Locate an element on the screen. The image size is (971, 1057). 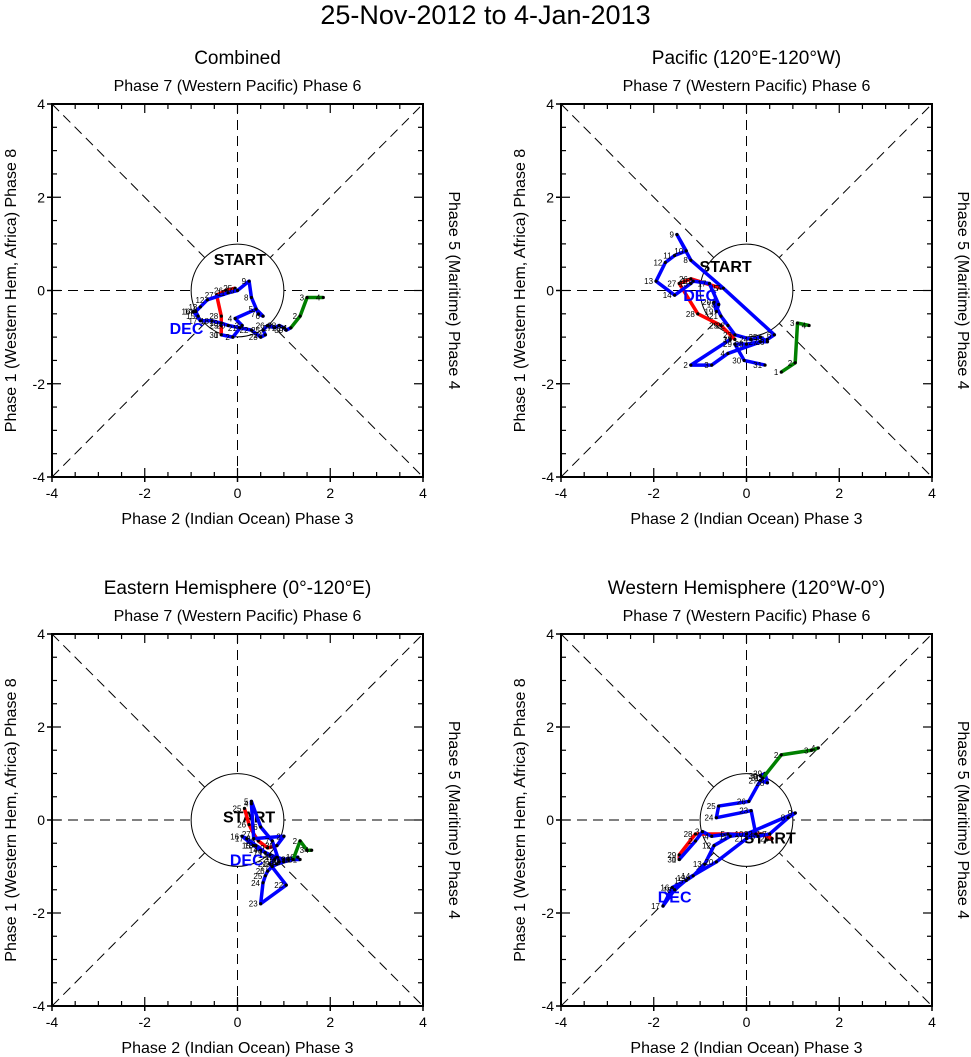
day-label: 23 is located at coordinates (727, 335).